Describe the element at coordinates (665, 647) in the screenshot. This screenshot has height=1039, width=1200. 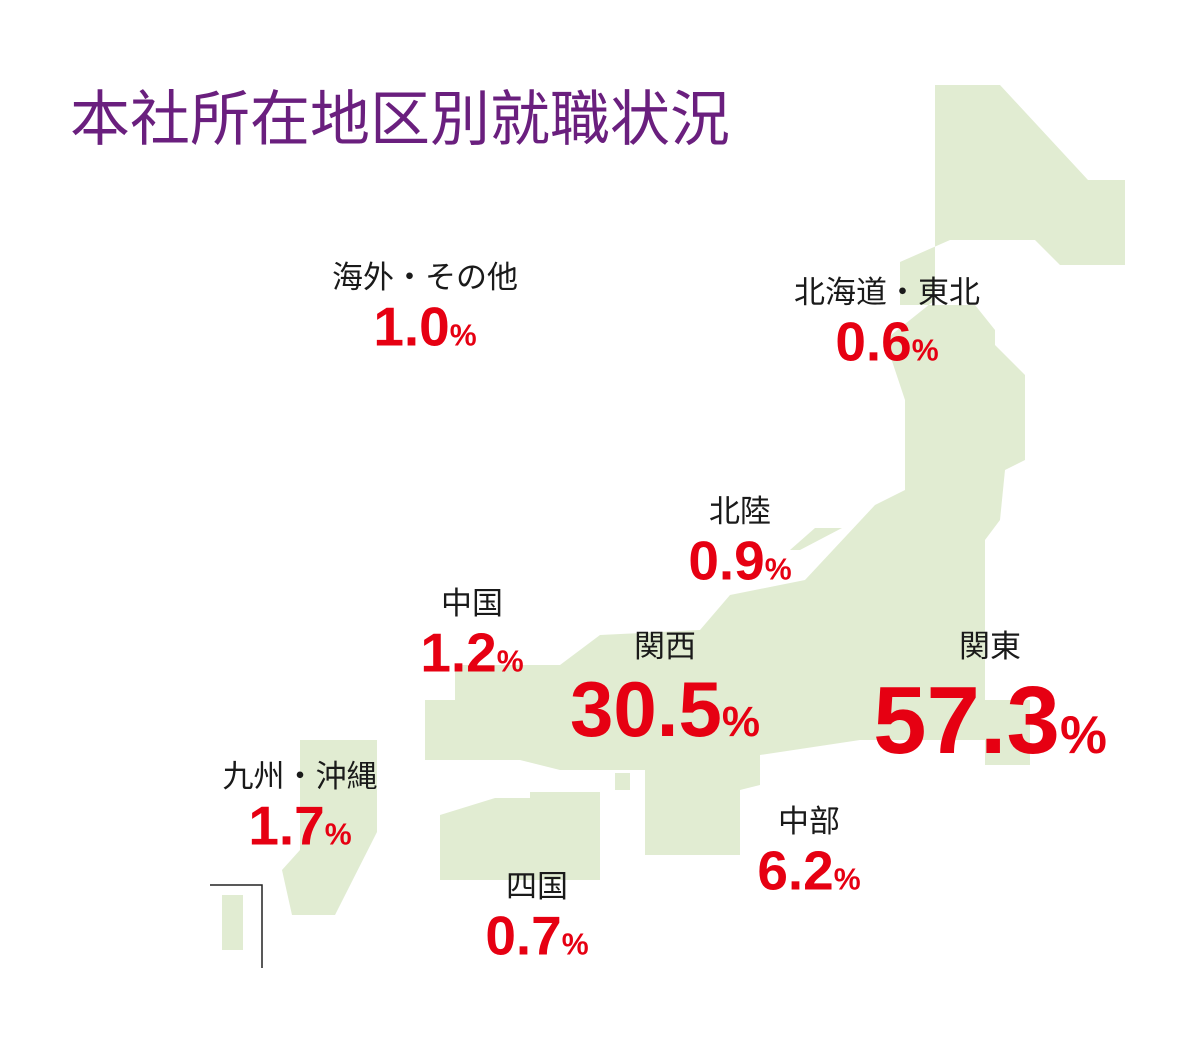
I see `region-name: 関西` at that location.